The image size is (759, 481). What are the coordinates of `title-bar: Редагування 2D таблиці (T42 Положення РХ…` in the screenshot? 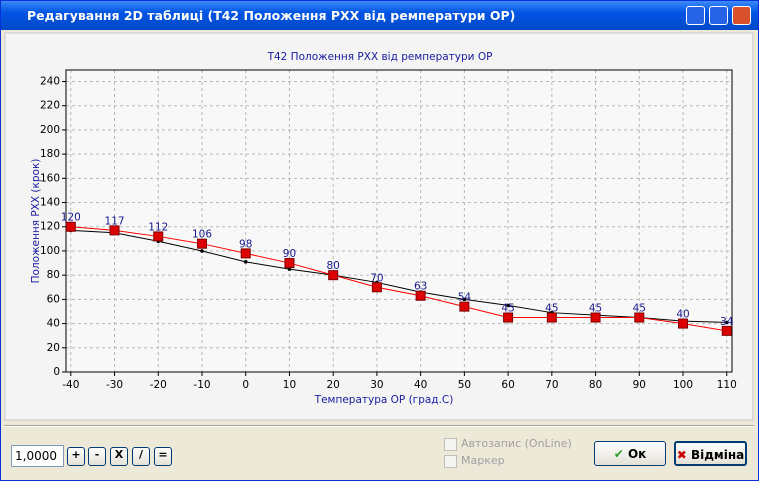 It's located at (379, 15).